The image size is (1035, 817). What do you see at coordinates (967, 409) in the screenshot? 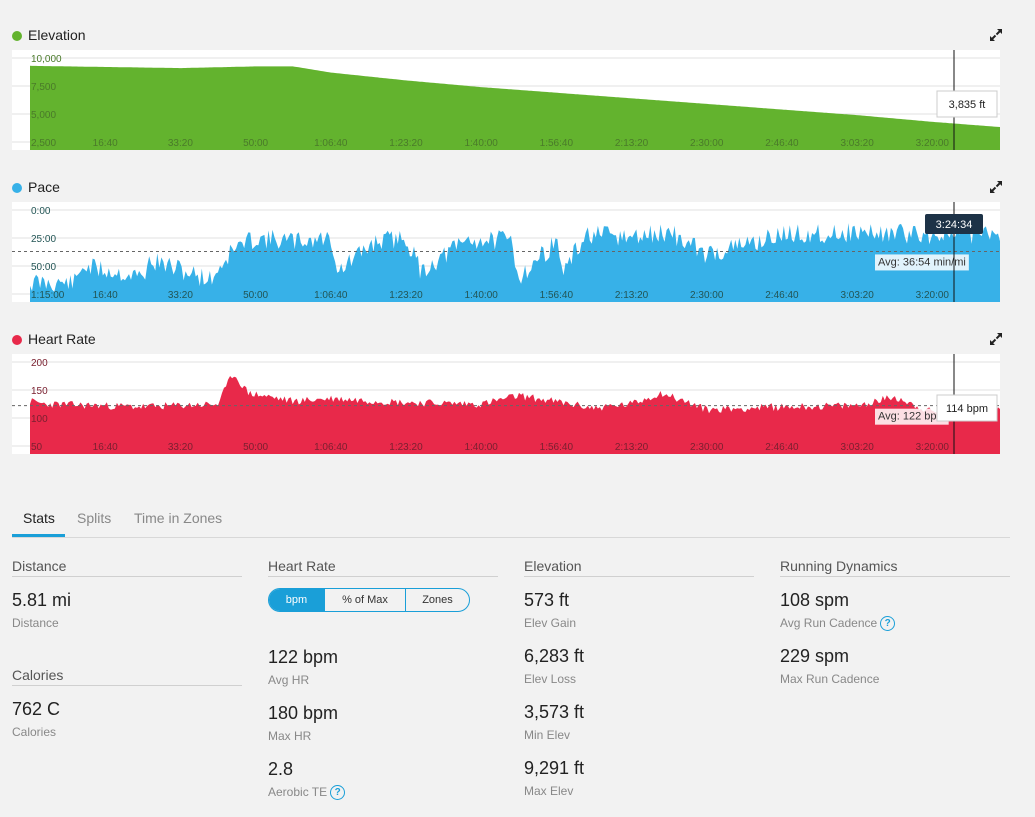
I see `cursor-value-label: 114 bpm` at bounding box center [967, 409].